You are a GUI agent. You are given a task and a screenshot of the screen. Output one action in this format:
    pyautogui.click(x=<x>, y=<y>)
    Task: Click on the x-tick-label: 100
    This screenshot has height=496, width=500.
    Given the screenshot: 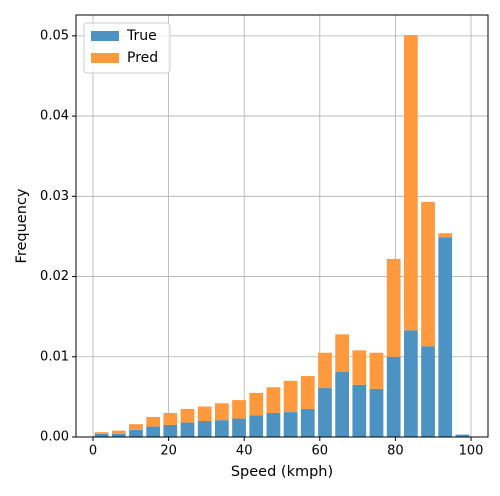 What is the action you would take?
    pyautogui.click(x=471, y=451)
    